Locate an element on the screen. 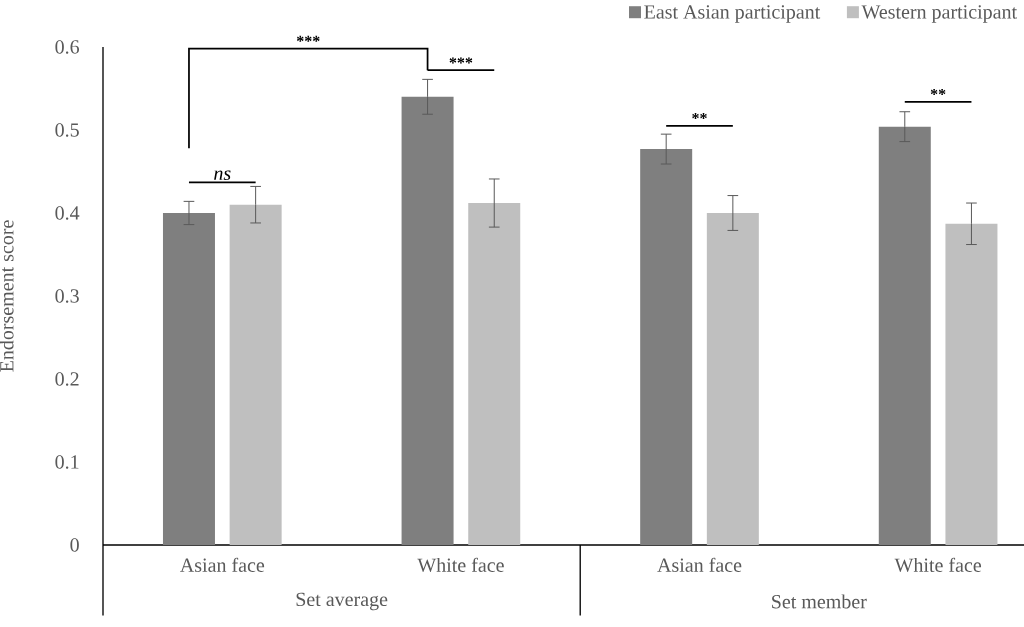  annotation: ns is located at coordinates (222, 175).